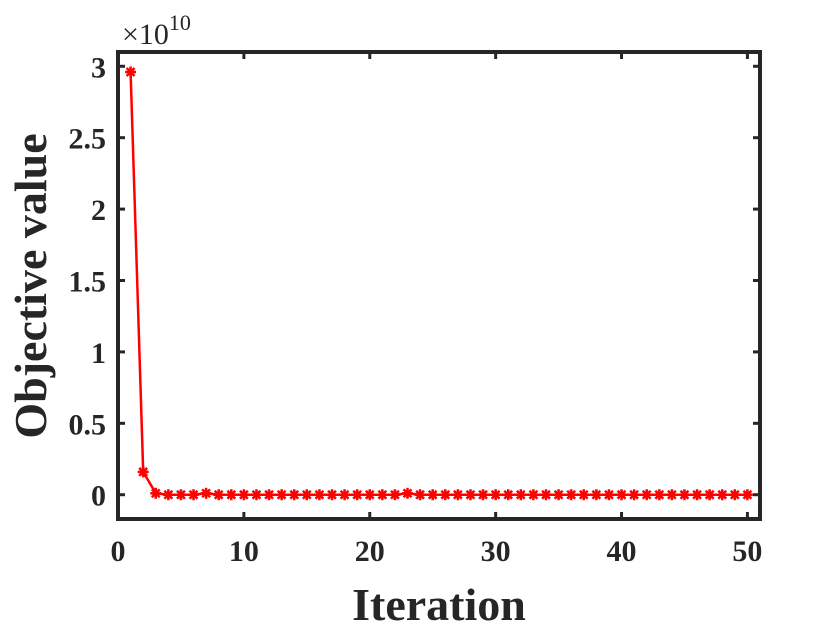 The width and height of the screenshot is (840, 630). What do you see at coordinates (622, 551) in the screenshot?
I see `x-tick-label: 40` at bounding box center [622, 551].